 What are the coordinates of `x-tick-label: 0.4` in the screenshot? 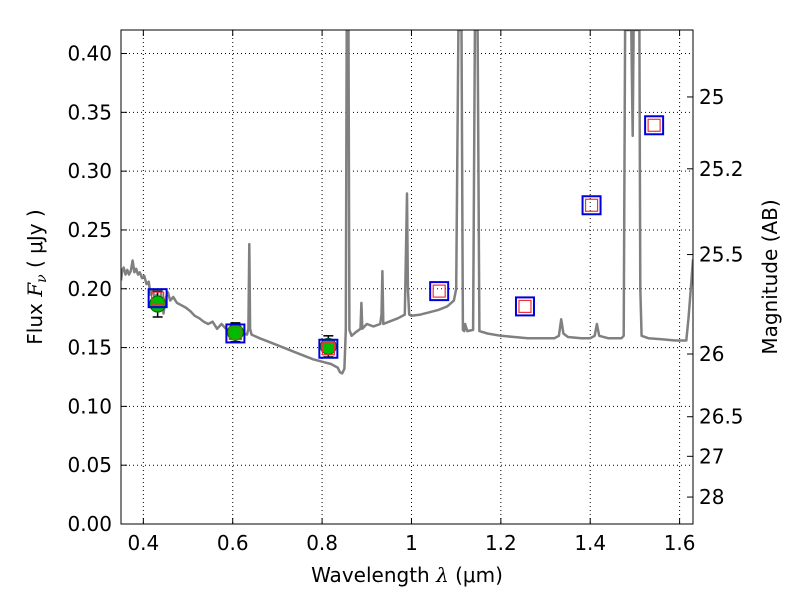 It's located at (143, 543).